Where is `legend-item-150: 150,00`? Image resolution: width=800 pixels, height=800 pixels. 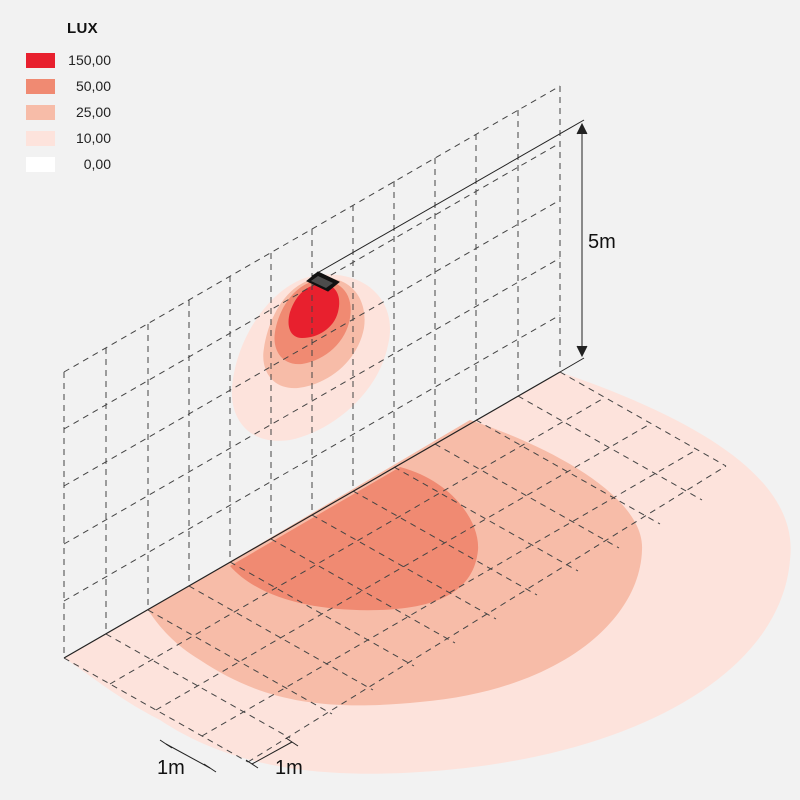 legend-item-150: 150,00 is located at coordinates (86, 60).